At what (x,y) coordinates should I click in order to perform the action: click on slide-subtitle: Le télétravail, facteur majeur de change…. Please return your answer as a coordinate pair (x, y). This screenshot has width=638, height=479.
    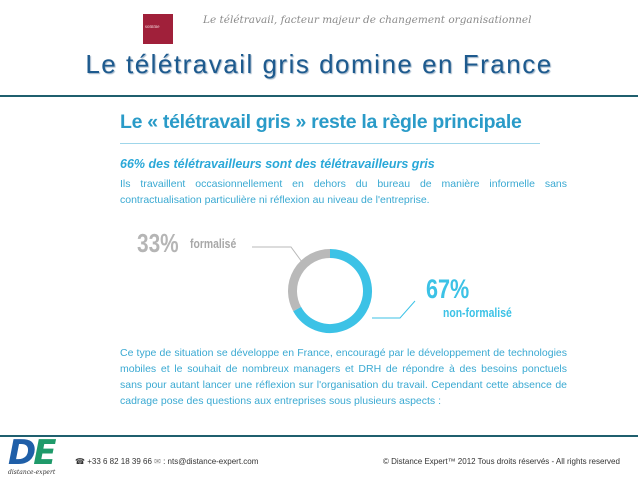
    Looking at the image, I should click on (367, 20).